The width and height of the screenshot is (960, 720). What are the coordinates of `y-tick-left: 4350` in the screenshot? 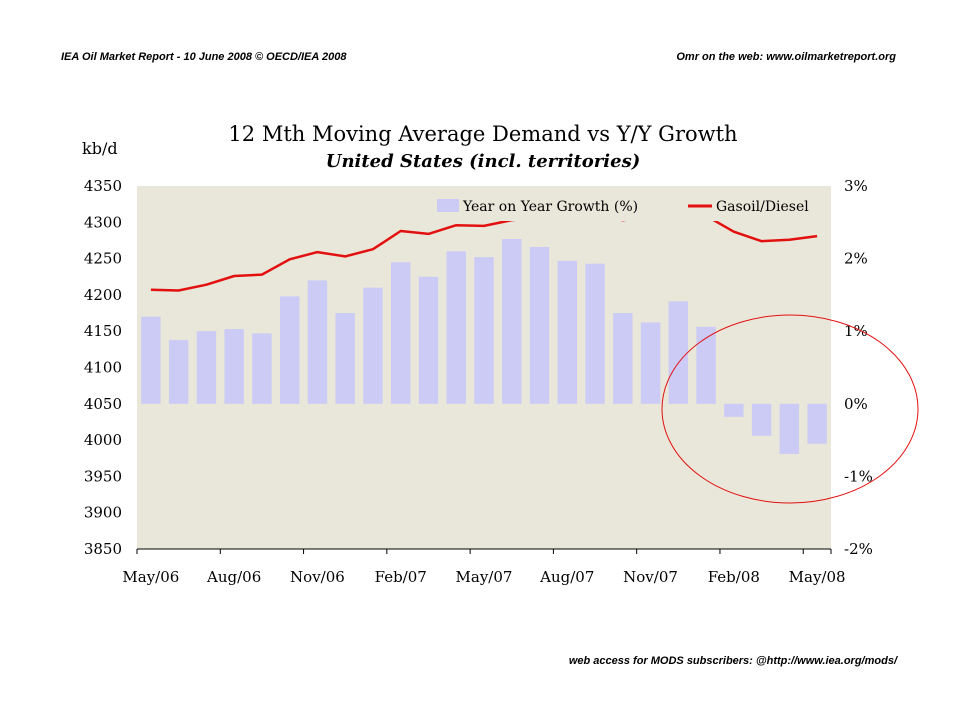 It's located at (103, 186).